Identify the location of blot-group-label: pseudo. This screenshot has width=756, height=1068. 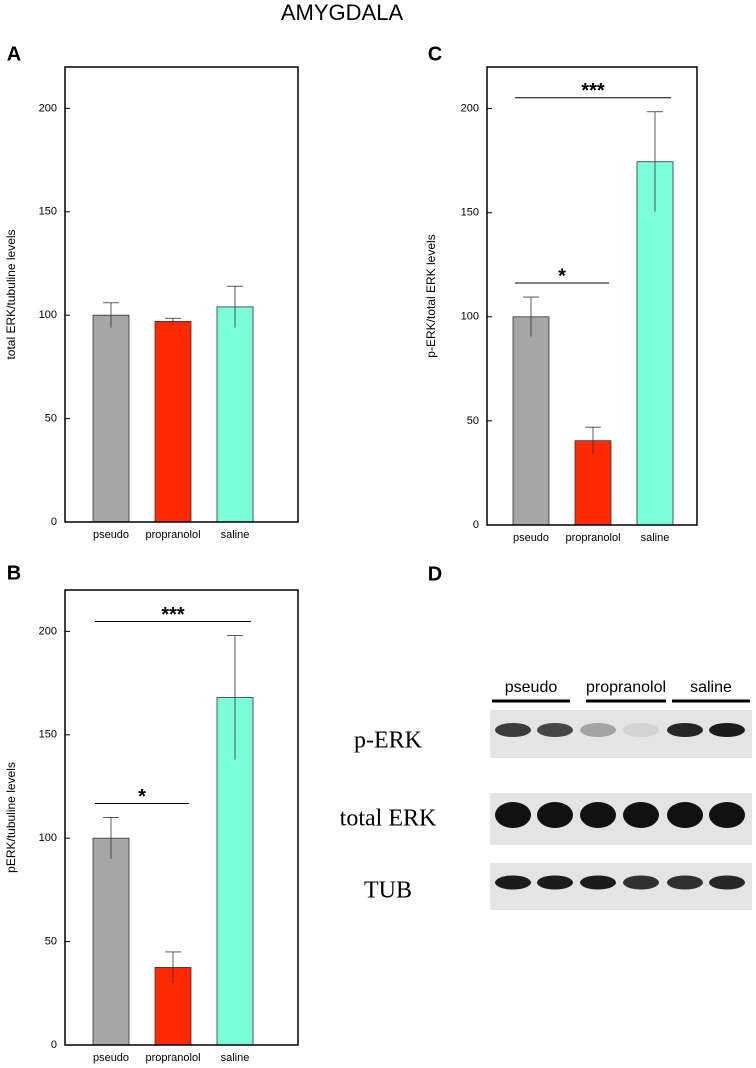
(531, 687).